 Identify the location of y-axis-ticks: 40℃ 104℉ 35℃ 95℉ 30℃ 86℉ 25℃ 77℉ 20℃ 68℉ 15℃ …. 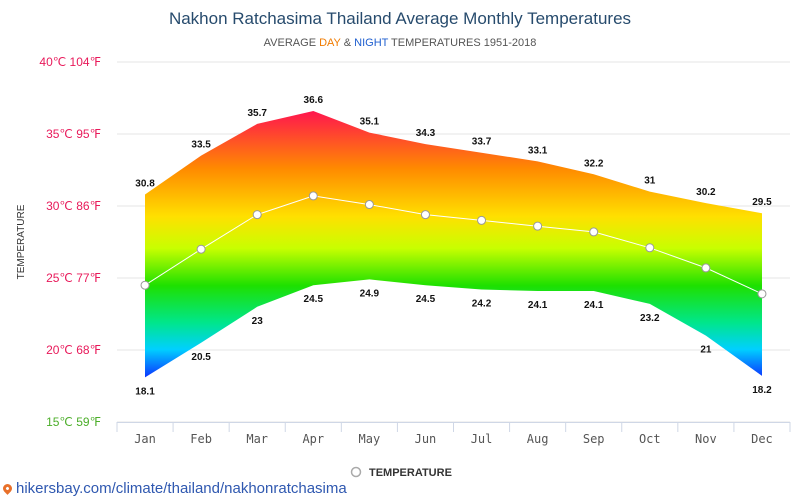
(70, 242).